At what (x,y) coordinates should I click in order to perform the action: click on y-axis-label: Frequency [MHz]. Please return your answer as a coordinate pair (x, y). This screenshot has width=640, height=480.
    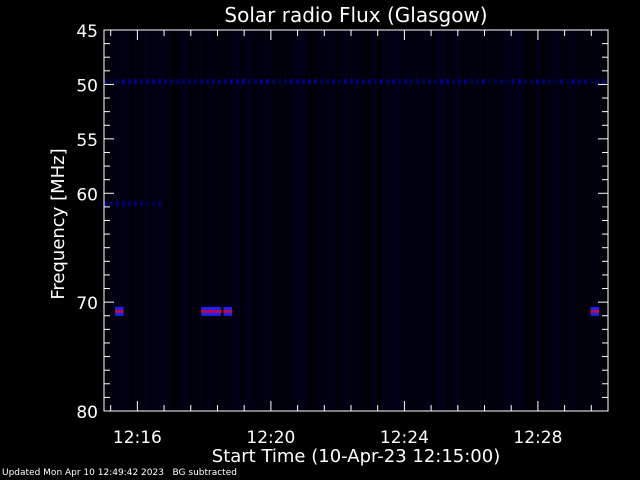
    Looking at the image, I should click on (58, 223).